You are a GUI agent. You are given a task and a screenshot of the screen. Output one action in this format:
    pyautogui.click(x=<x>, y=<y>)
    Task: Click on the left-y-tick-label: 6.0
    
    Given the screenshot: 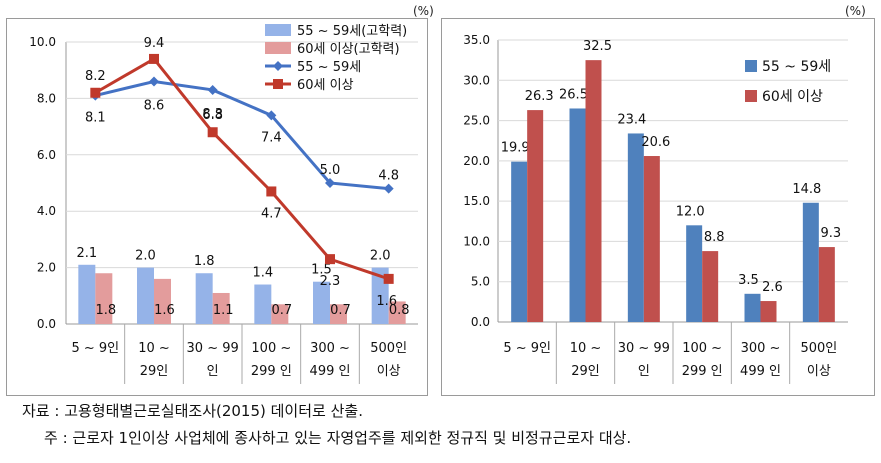 What is the action you would take?
    pyautogui.click(x=46, y=155)
    